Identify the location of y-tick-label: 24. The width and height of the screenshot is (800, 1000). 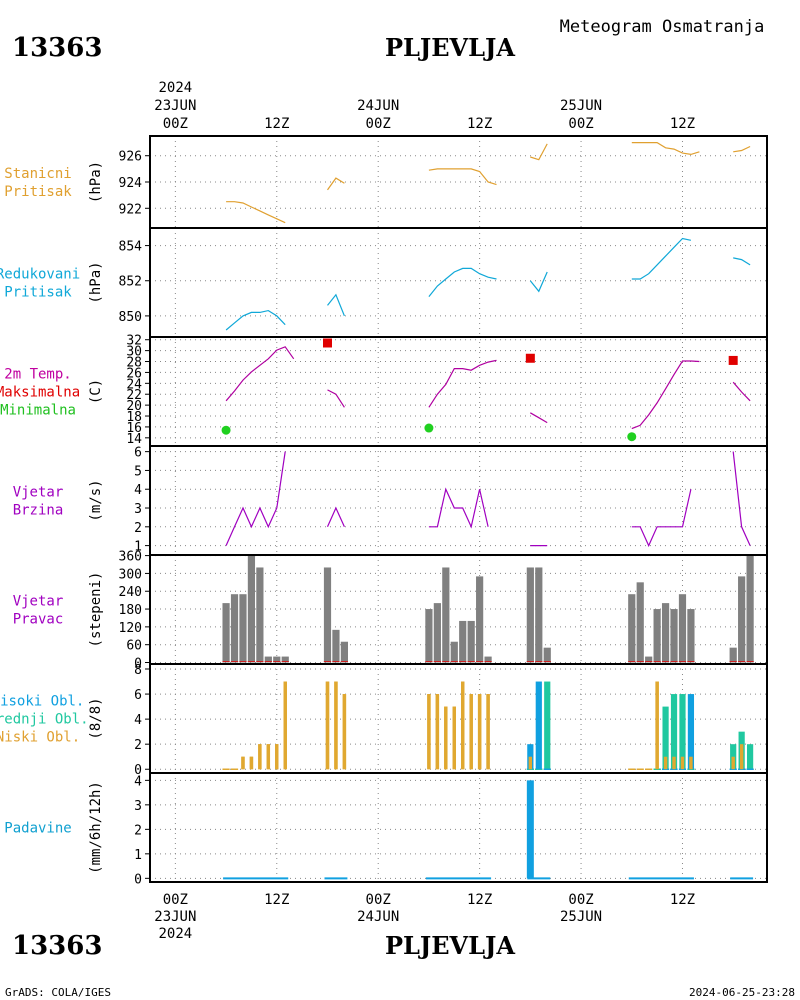
(134, 384).